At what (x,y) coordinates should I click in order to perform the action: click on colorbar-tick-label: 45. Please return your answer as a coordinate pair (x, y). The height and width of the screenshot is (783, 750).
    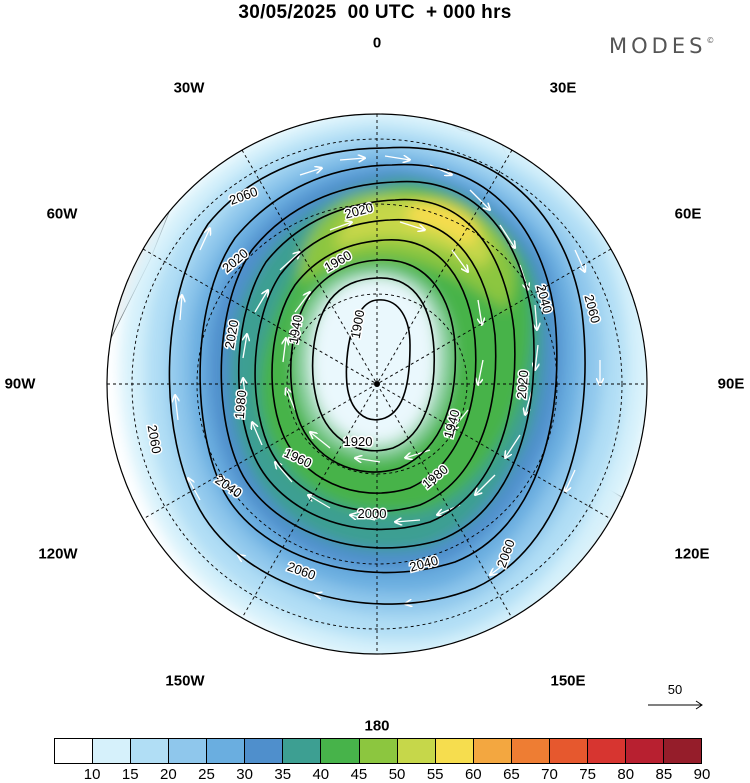
    Looking at the image, I should click on (359, 774).